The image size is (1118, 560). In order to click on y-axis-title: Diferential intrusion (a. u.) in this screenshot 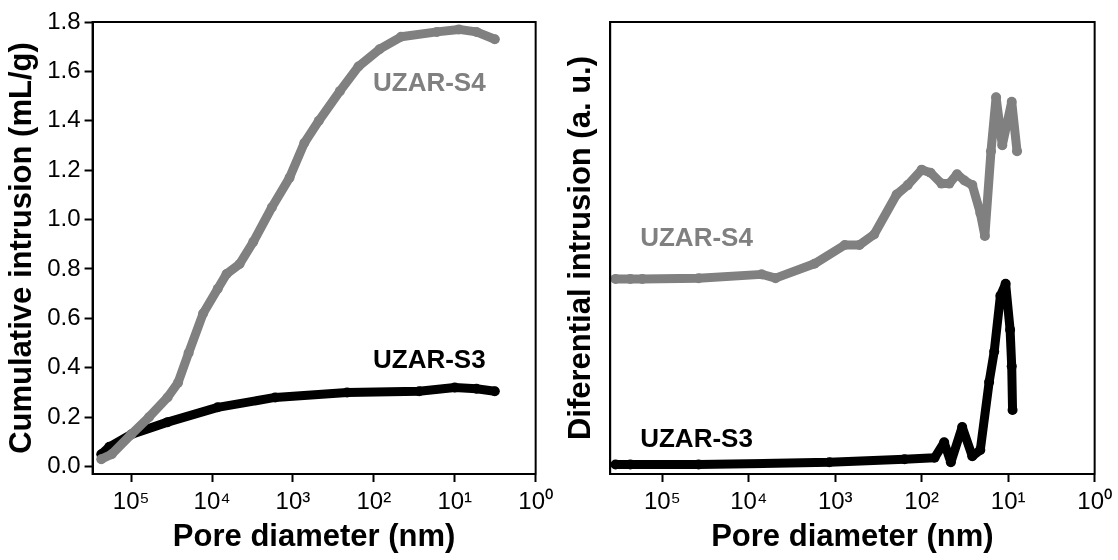, I will do `click(580, 248)`.